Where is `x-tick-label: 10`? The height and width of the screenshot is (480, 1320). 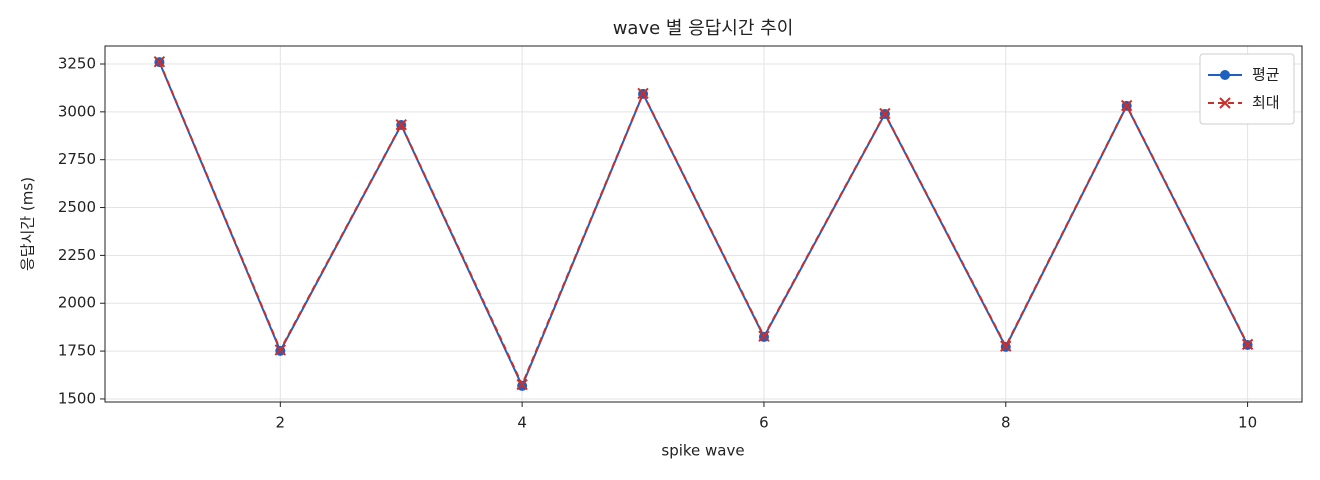
x-tick-label: 10 is located at coordinates (1247, 423).